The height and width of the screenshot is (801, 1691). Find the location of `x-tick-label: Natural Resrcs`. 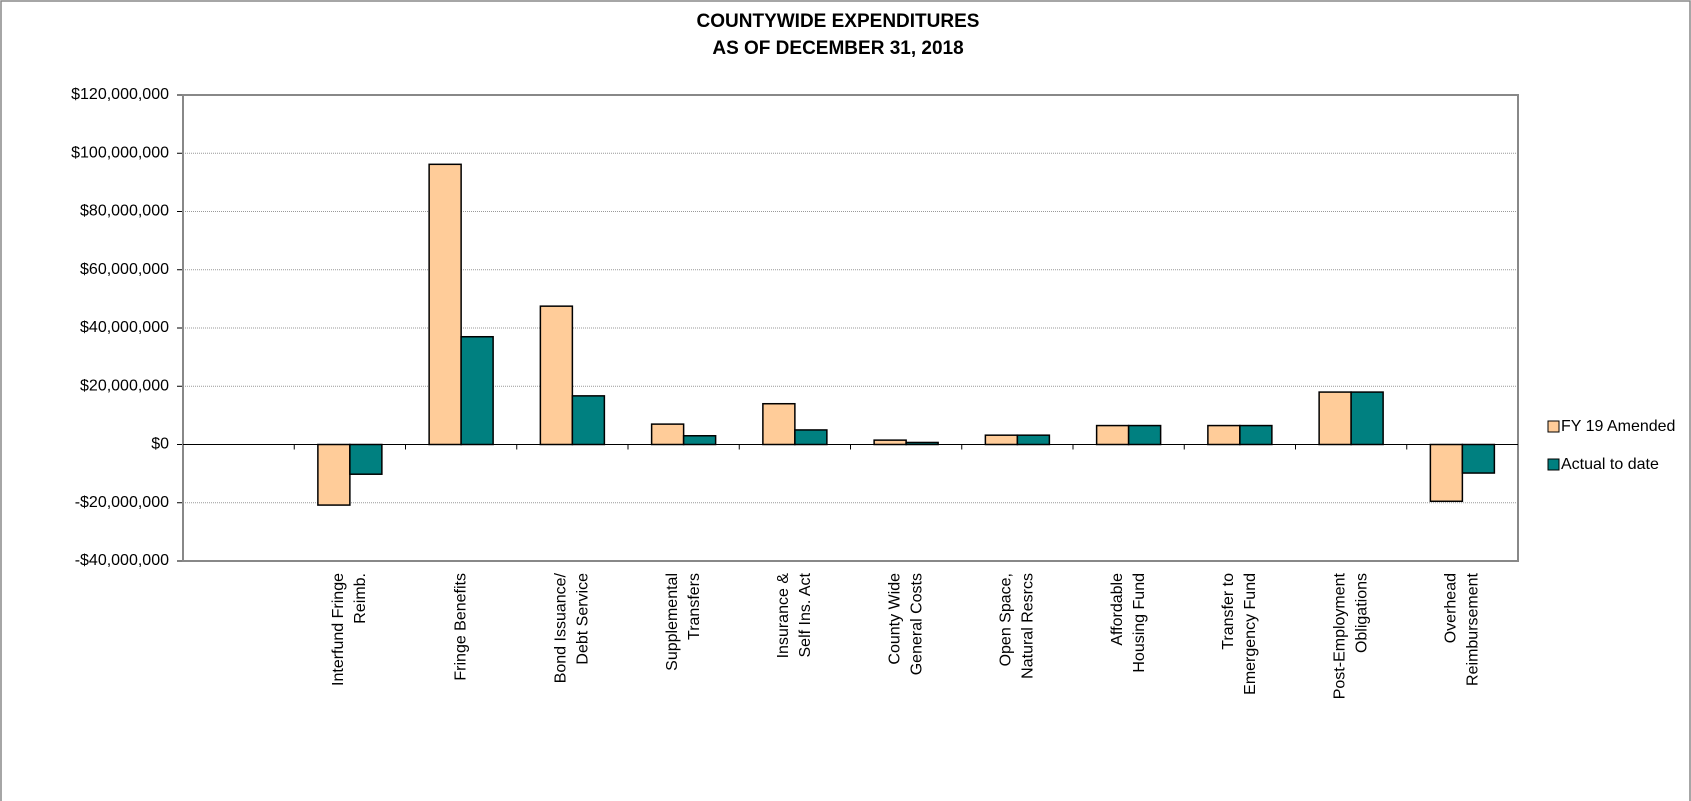

x-tick-label: Natural Resrcs is located at coordinates (1028, 626).